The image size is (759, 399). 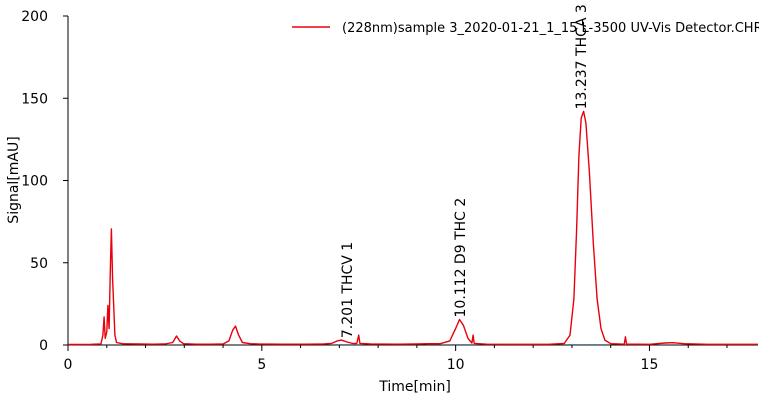 What do you see at coordinates (34, 17) in the screenshot?
I see `y-tick-label: 200` at bounding box center [34, 17].